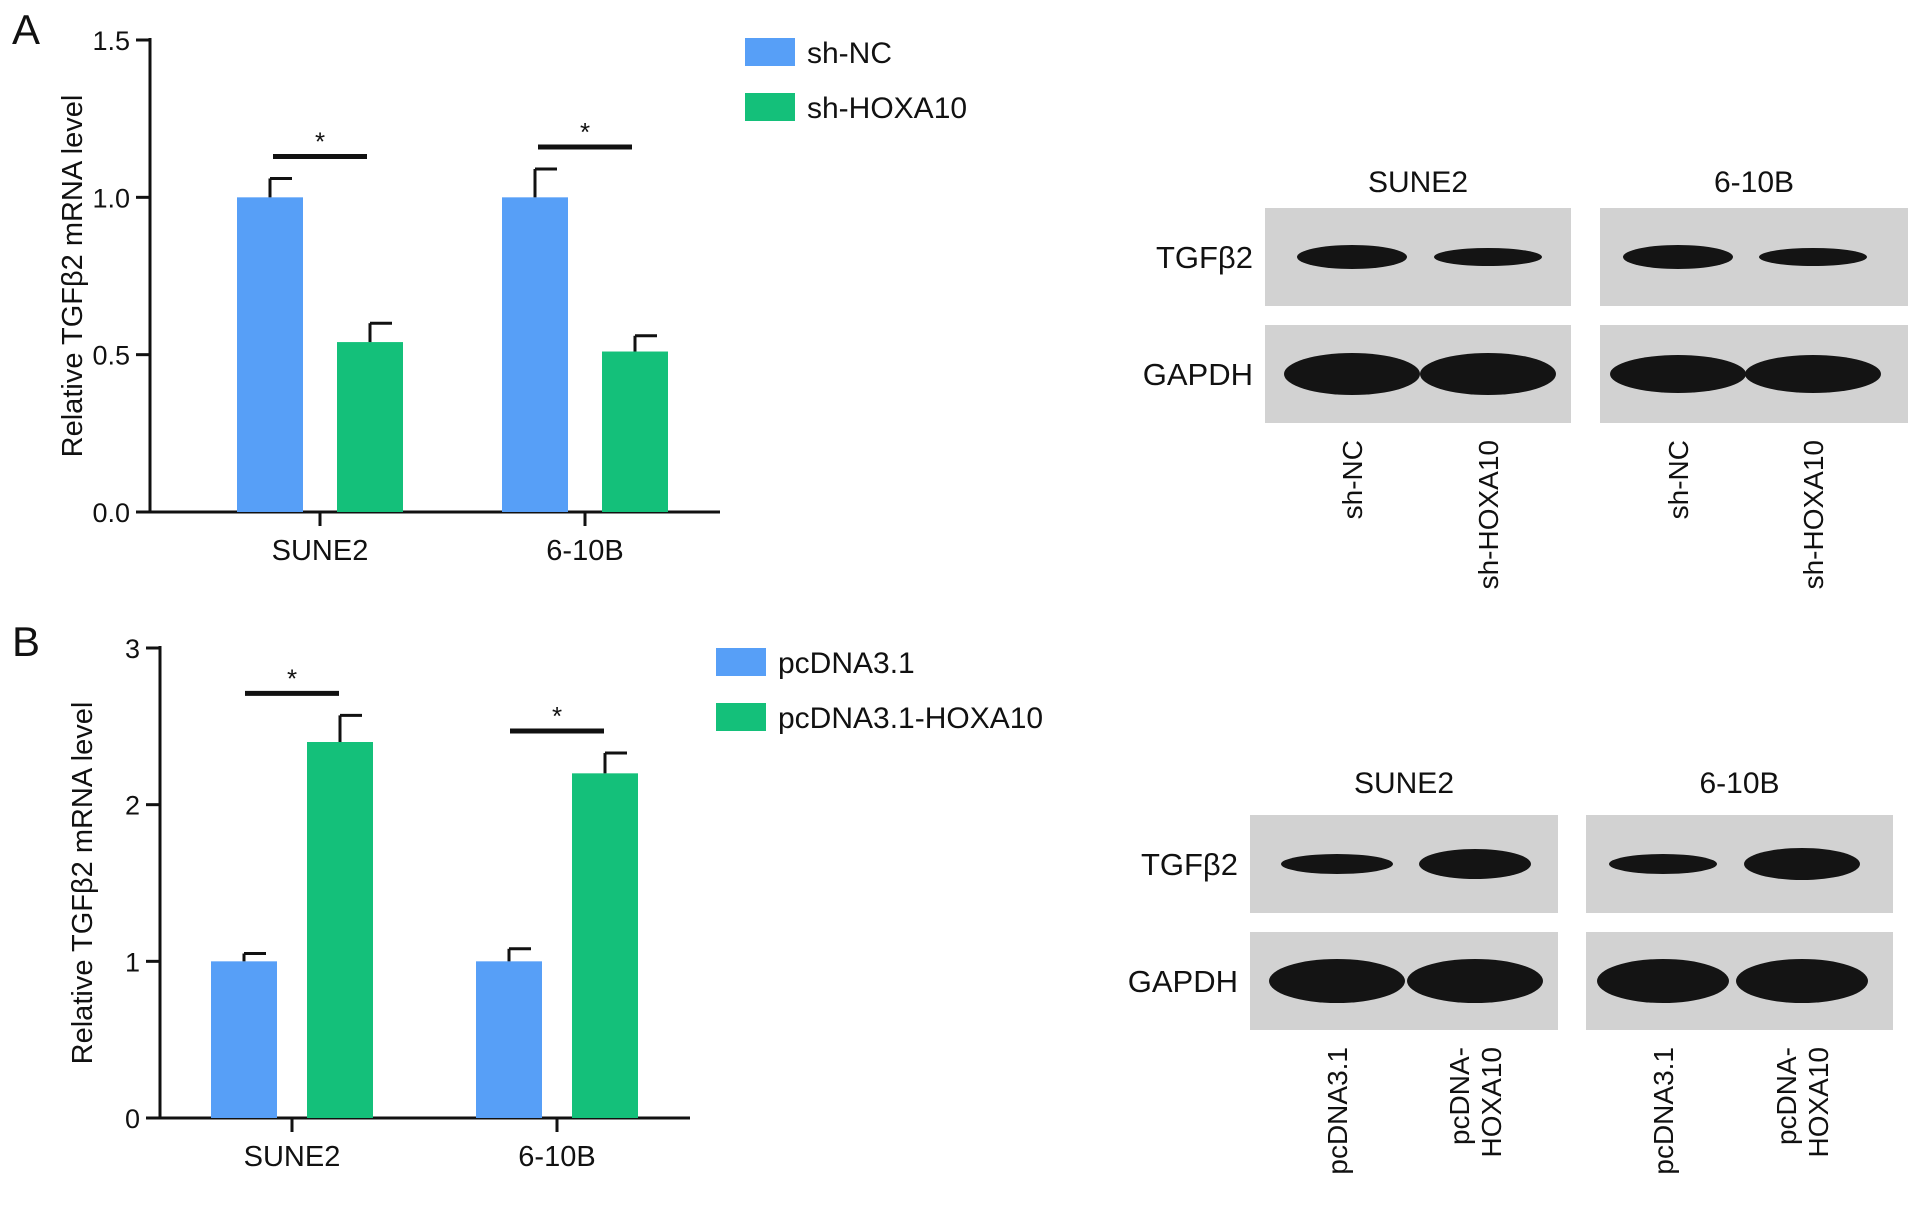  What do you see at coordinates (111, 198) in the screenshot?
I see `y-tick-label: 1.0` at bounding box center [111, 198].